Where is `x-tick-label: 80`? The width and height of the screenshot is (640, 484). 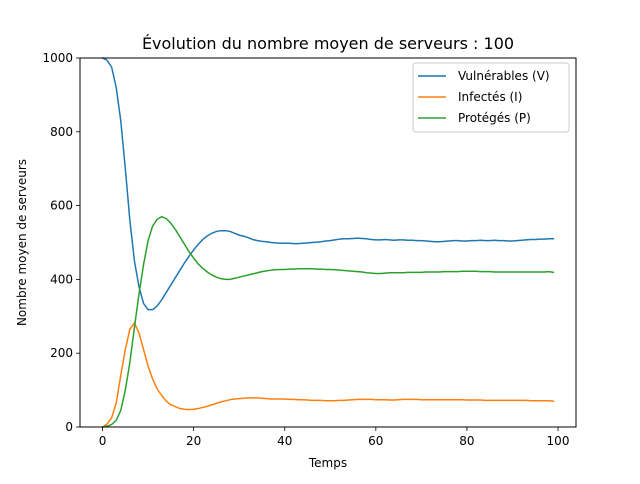
x-tick-label: 80 is located at coordinates (466, 441).